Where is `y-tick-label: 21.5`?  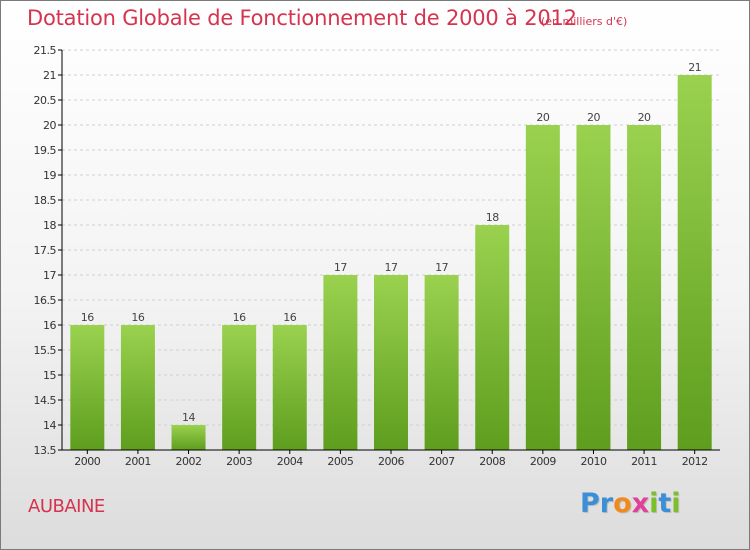 y-tick-label: 21.5 is located at coordinates (45, 50).